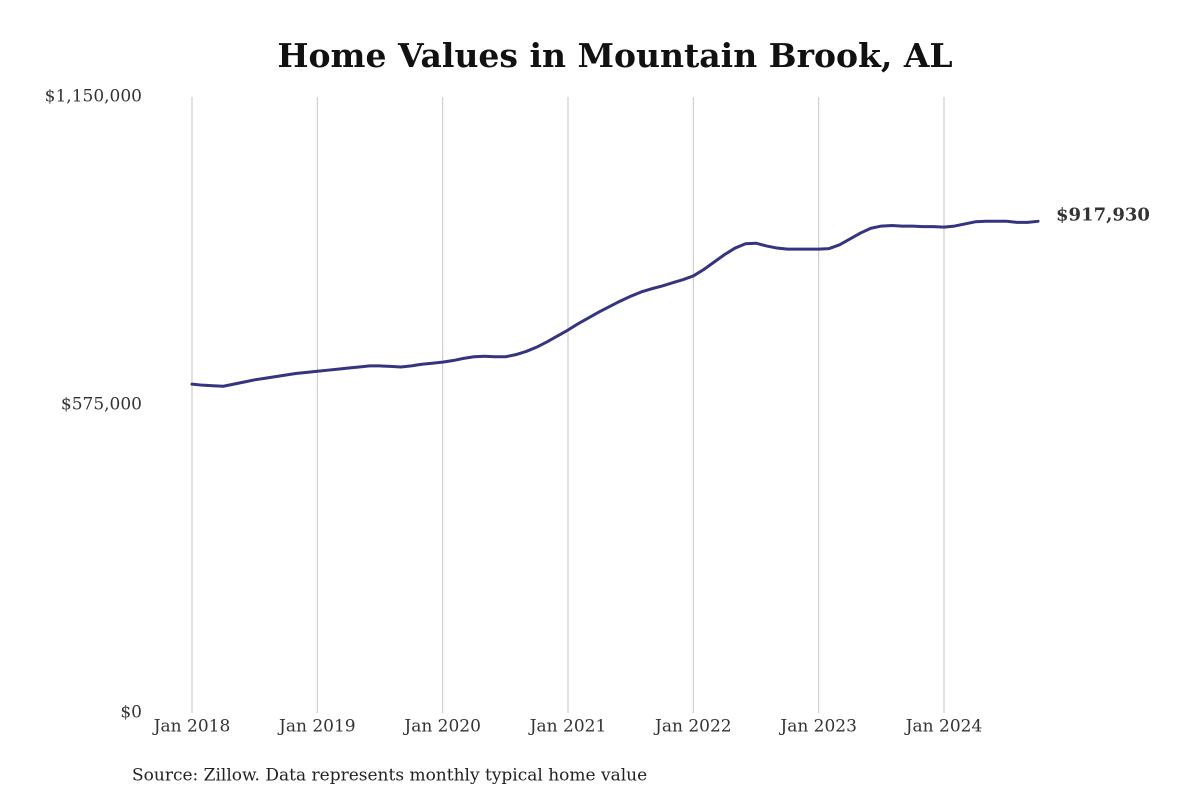 This screenshot has height=804, width=1200. Describe the element at coordinates (191, 727) in the screenshot. I see `x-tick-label: Jan 2018` at that location.